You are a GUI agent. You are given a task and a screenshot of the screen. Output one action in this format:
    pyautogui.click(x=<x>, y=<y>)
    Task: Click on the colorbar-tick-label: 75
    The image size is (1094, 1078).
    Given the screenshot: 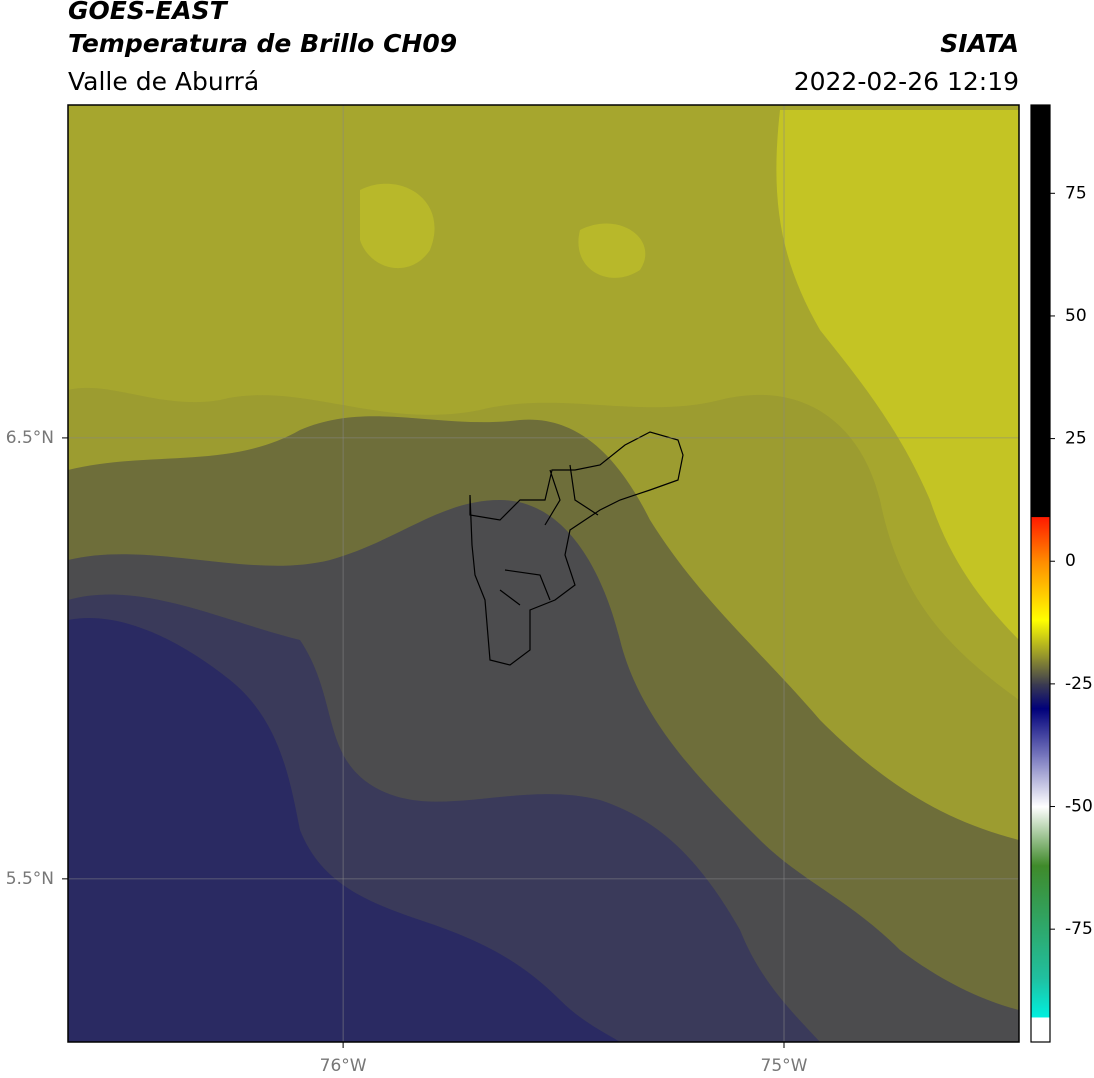 What is the action you would take?
    pyautogui.click(x=1076, y=193)
    